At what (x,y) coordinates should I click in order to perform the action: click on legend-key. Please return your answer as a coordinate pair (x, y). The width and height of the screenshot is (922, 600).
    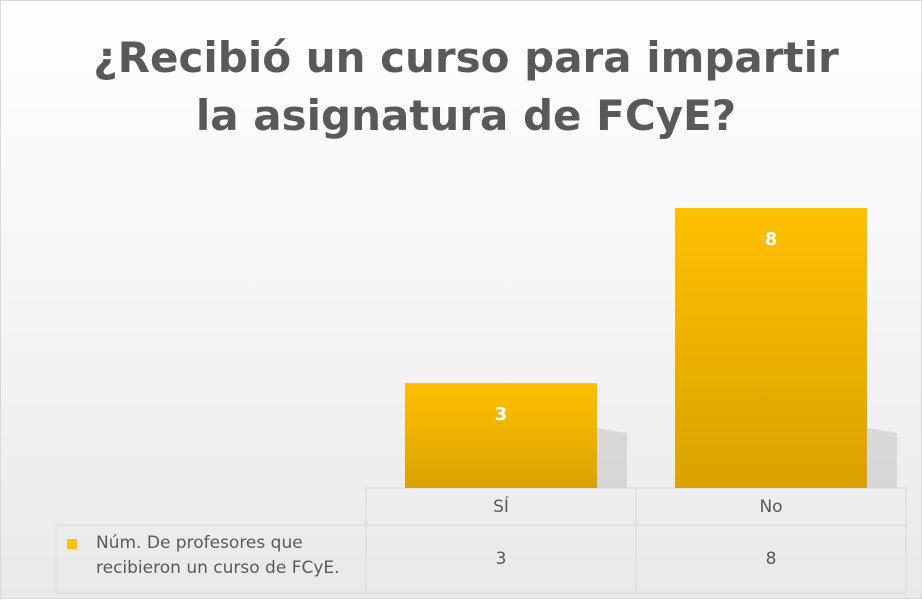
    Looking at the image, I should click on (72, 544).